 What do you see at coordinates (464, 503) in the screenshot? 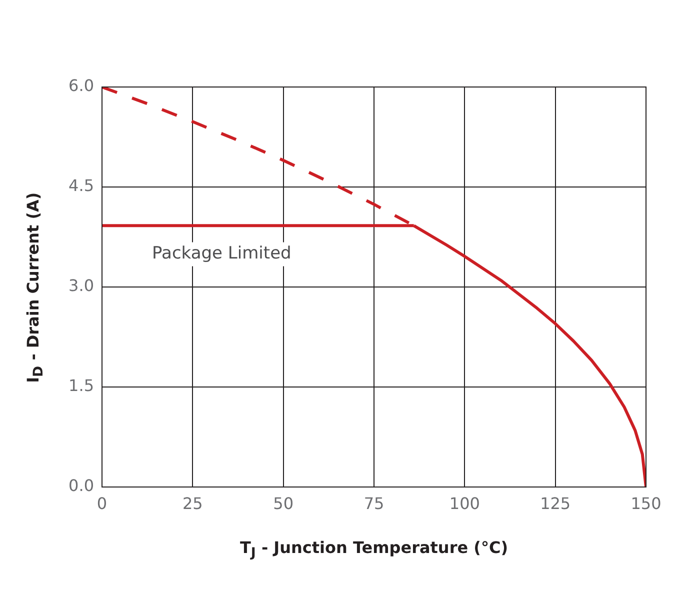
I see `x-tick-label: 100` at bounding box center [464, 503].